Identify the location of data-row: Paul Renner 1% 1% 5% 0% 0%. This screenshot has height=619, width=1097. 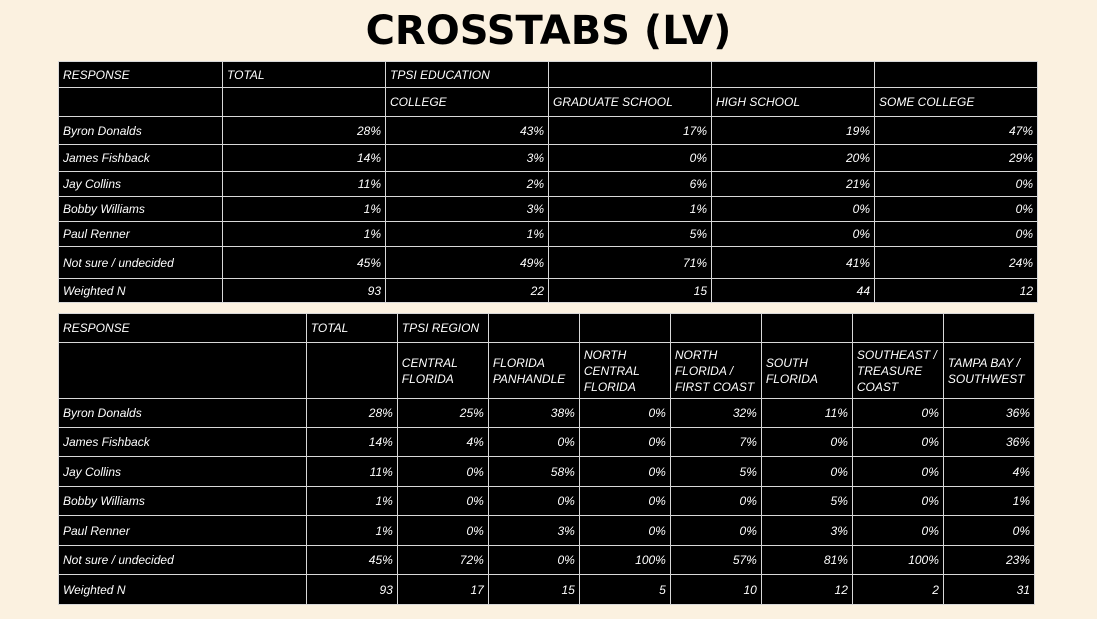
(548, 234).